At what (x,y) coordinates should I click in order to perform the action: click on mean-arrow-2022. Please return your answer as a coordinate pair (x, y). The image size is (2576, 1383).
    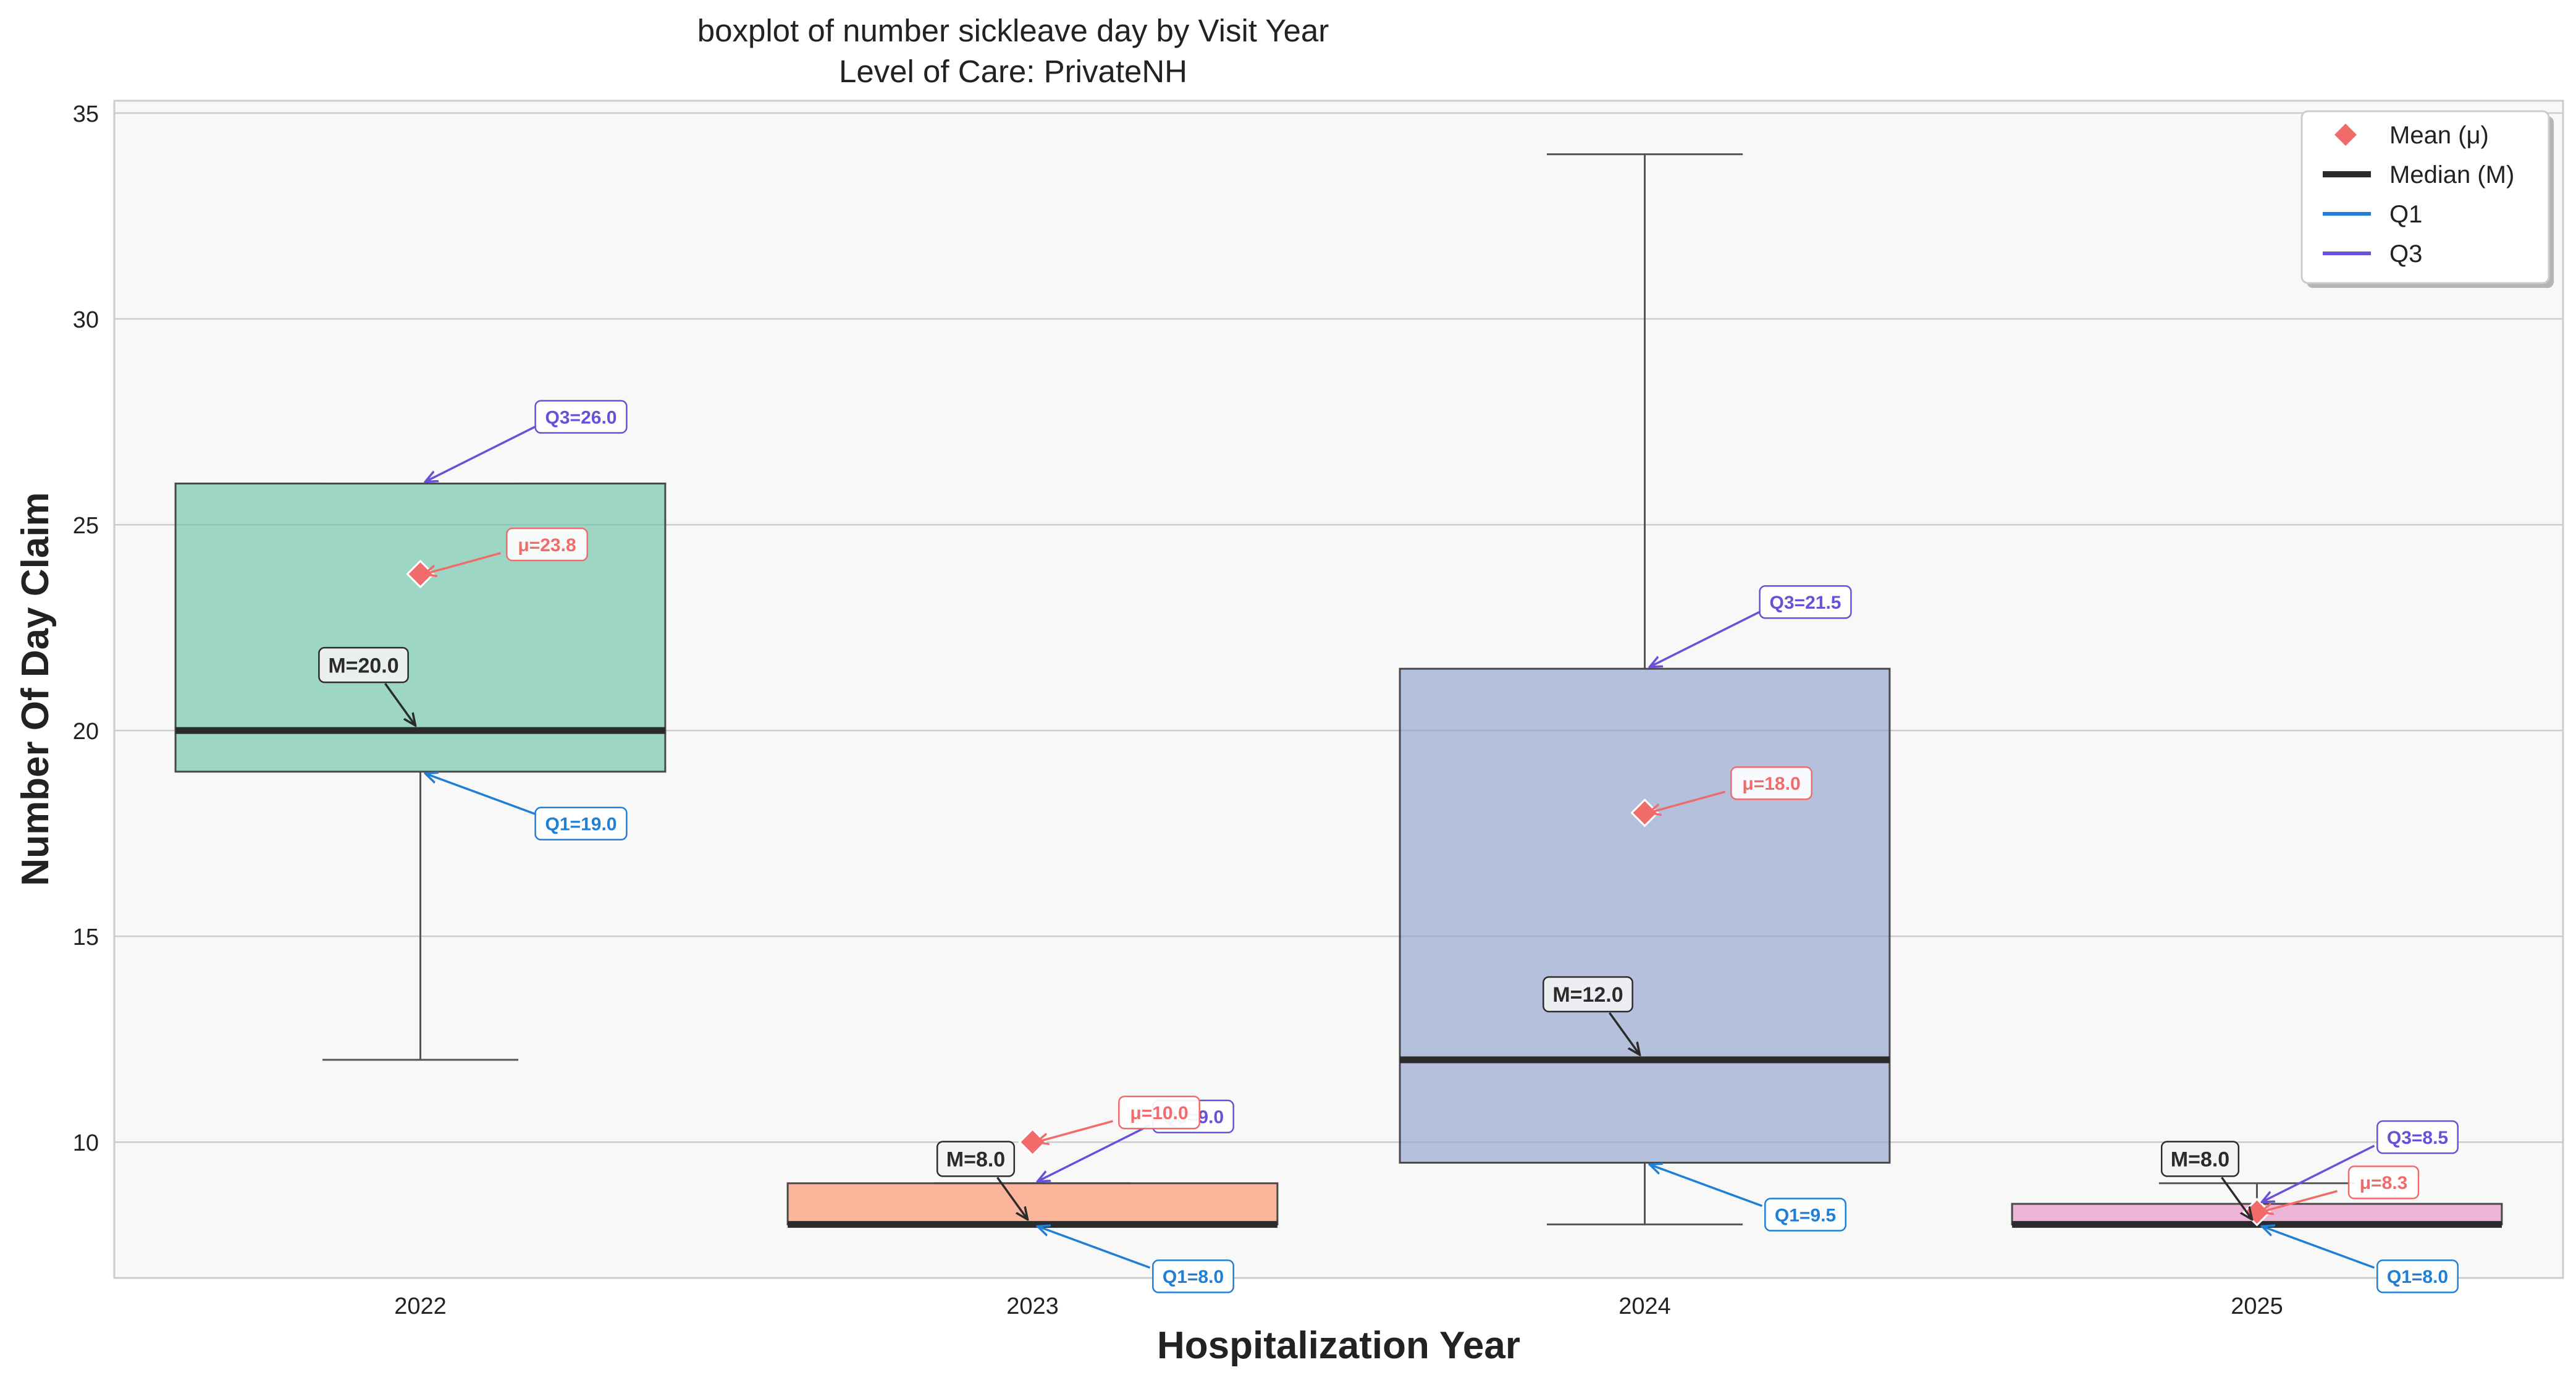
    Looking at the image, I should click on (462, 563).